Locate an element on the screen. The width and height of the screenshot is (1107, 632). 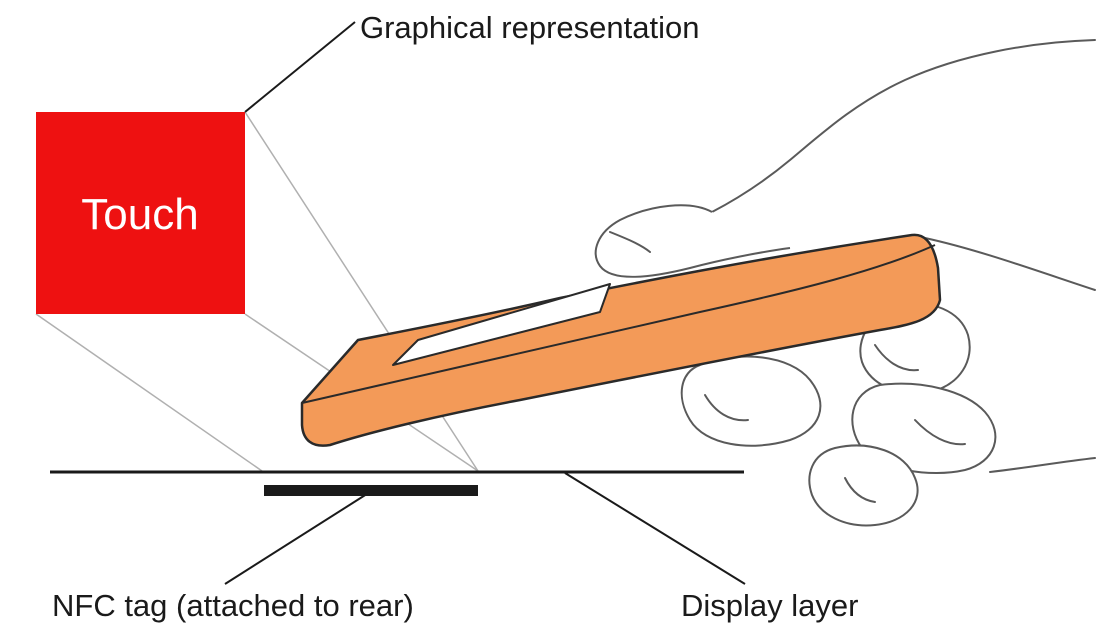
leader-nfc-tag is located at coordinates (297, 538).